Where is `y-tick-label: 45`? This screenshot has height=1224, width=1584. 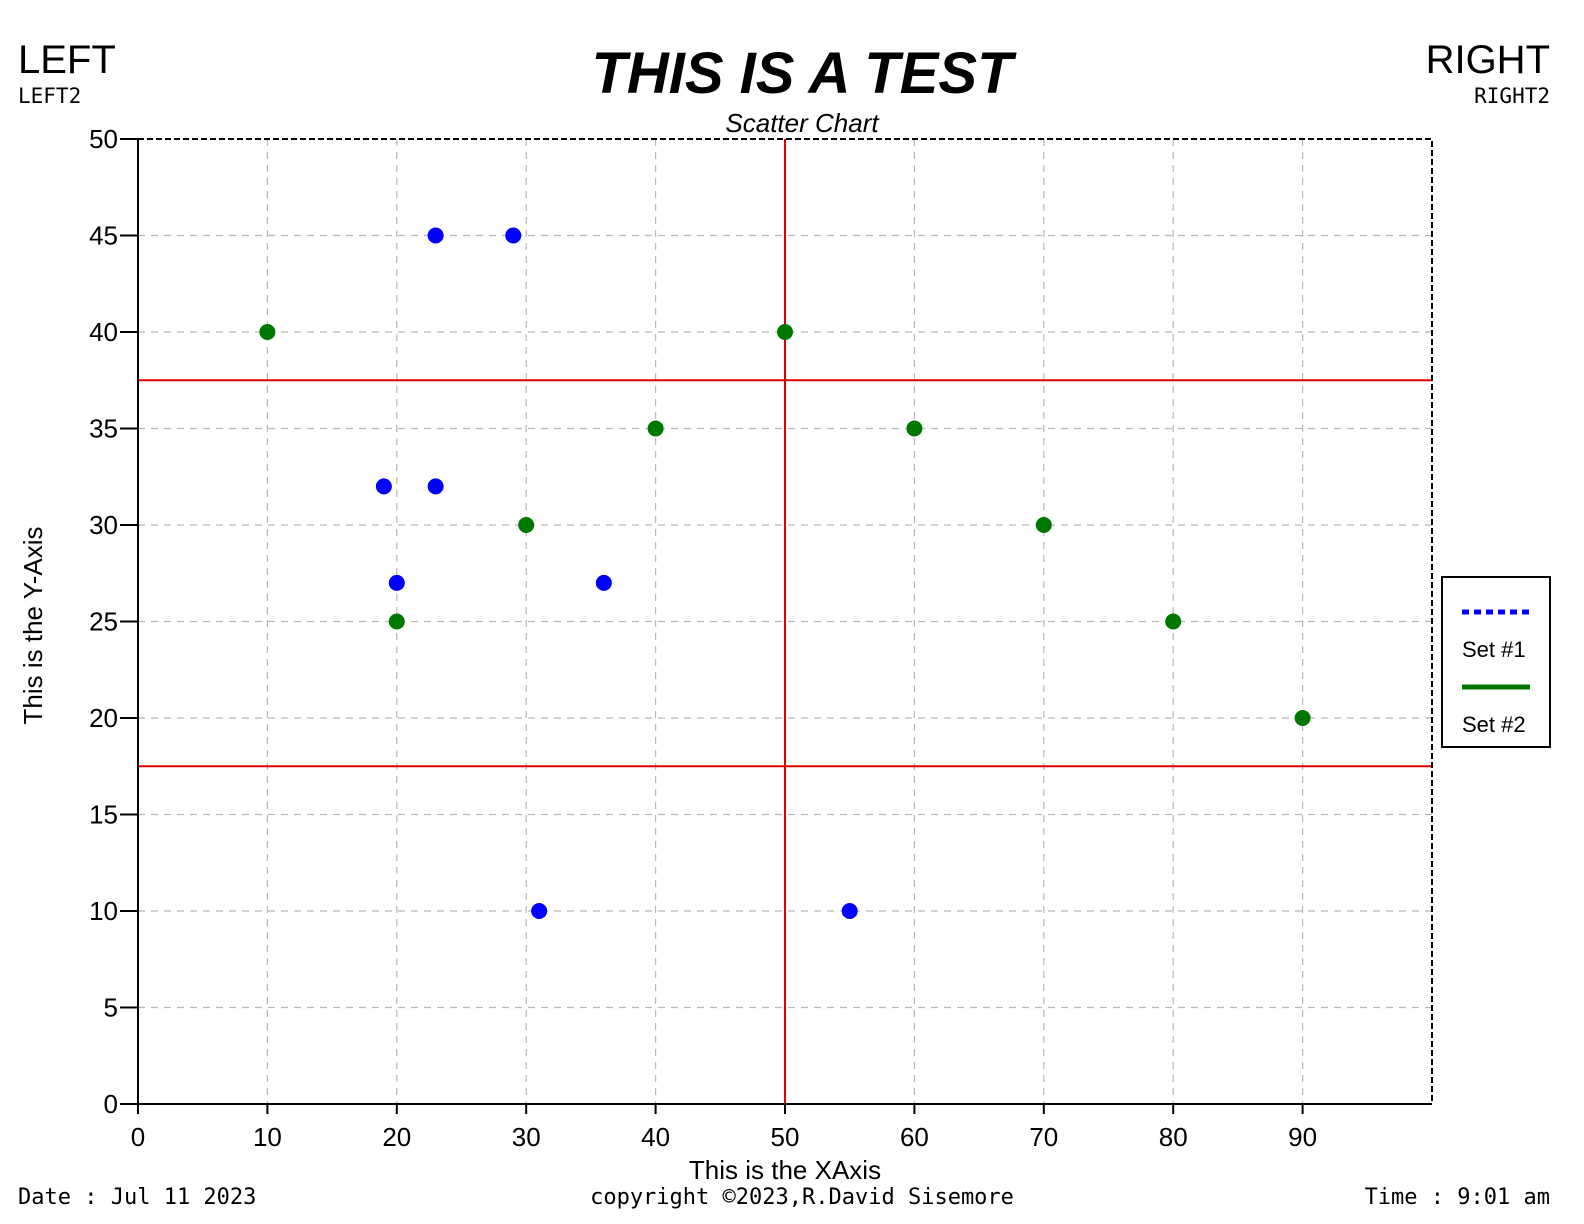 y-tick-label: 45 is located at coordinates (103, 236).